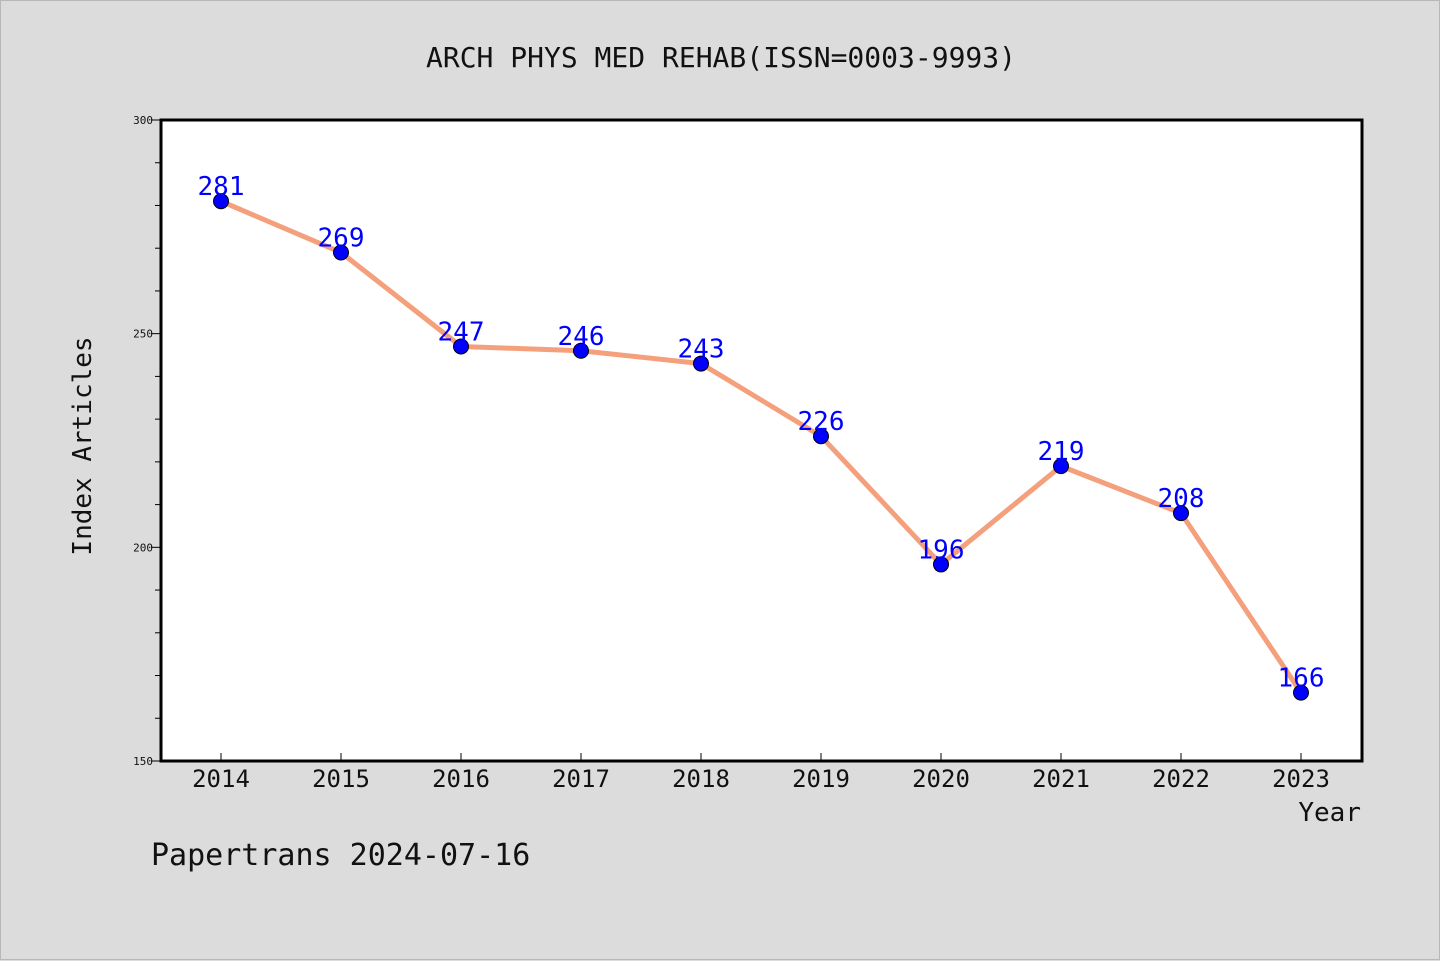 The width and height of the screenshot is (1440, 961). Describe the element at coordinates (701, 779) in the screenshot. I see `x-tick-label: 2018` at that location.